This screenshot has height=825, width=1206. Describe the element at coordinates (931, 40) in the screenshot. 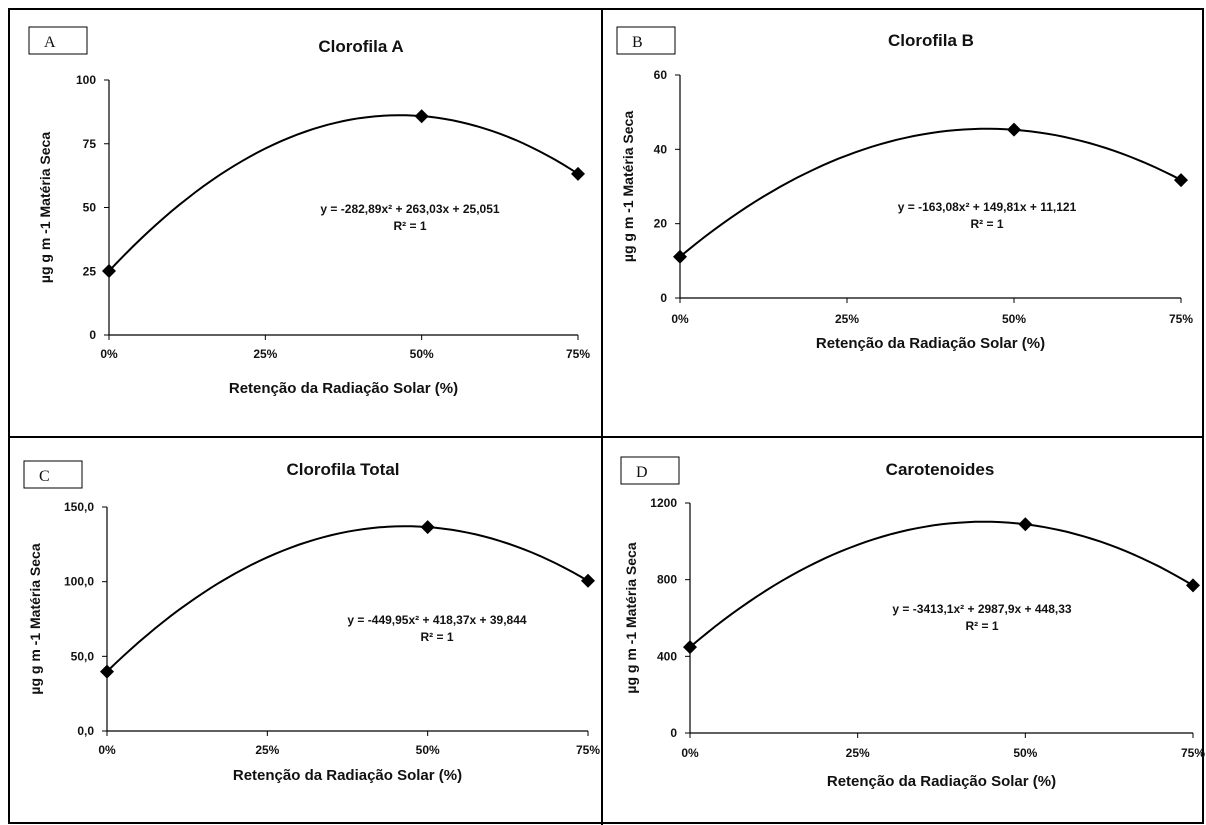

I see `chart-title: Clorofila B` at that location.